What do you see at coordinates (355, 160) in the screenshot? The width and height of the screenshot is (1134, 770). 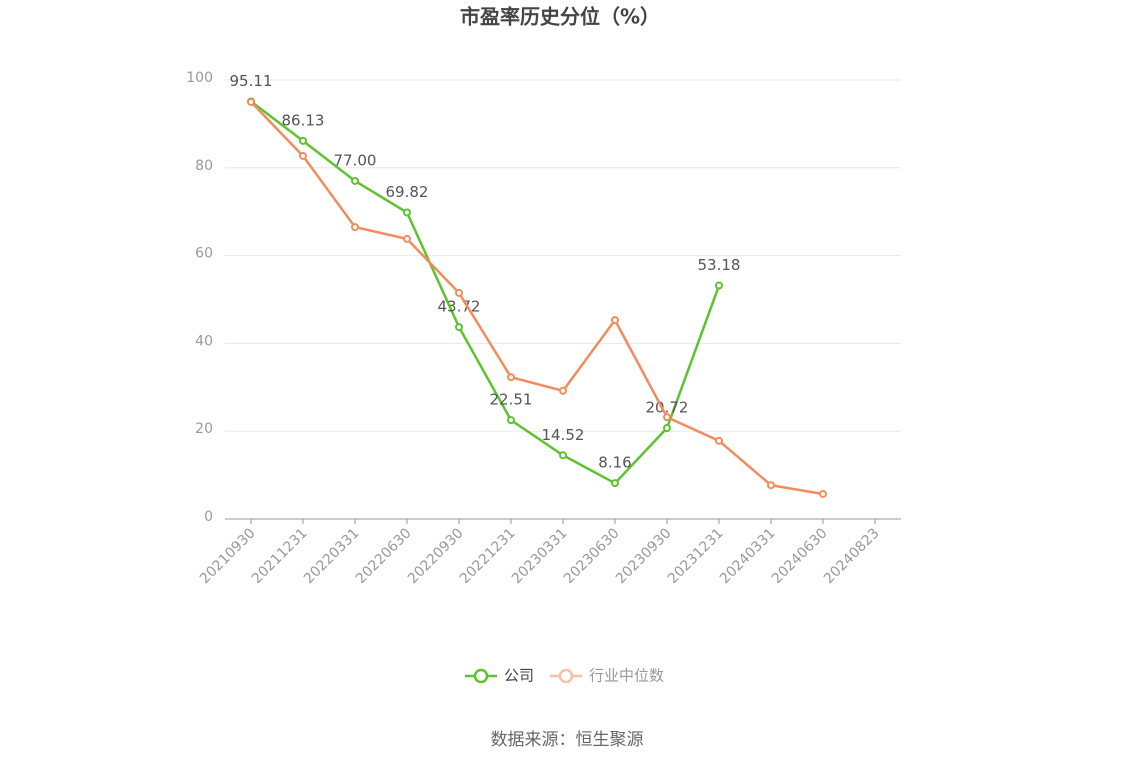 I see `data-label: 77.00` at bounding box center [355, 160].